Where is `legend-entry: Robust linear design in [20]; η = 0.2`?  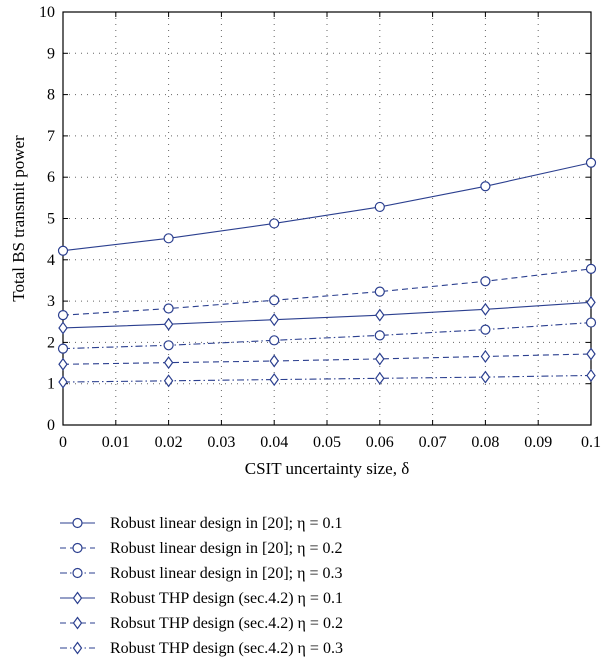 legend-entry: Robust linear design in [20]; η = 0.2 is located at coordinates (201, 548).